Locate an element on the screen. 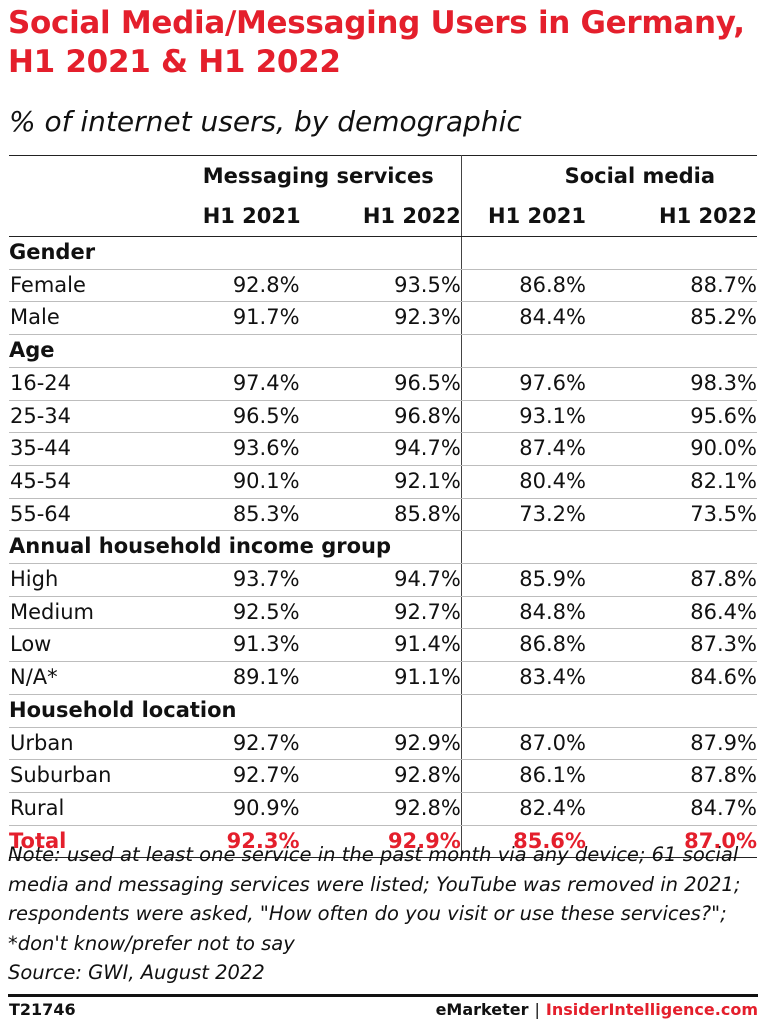  value-cell: 96.5% is located at coordinates (380, 384).